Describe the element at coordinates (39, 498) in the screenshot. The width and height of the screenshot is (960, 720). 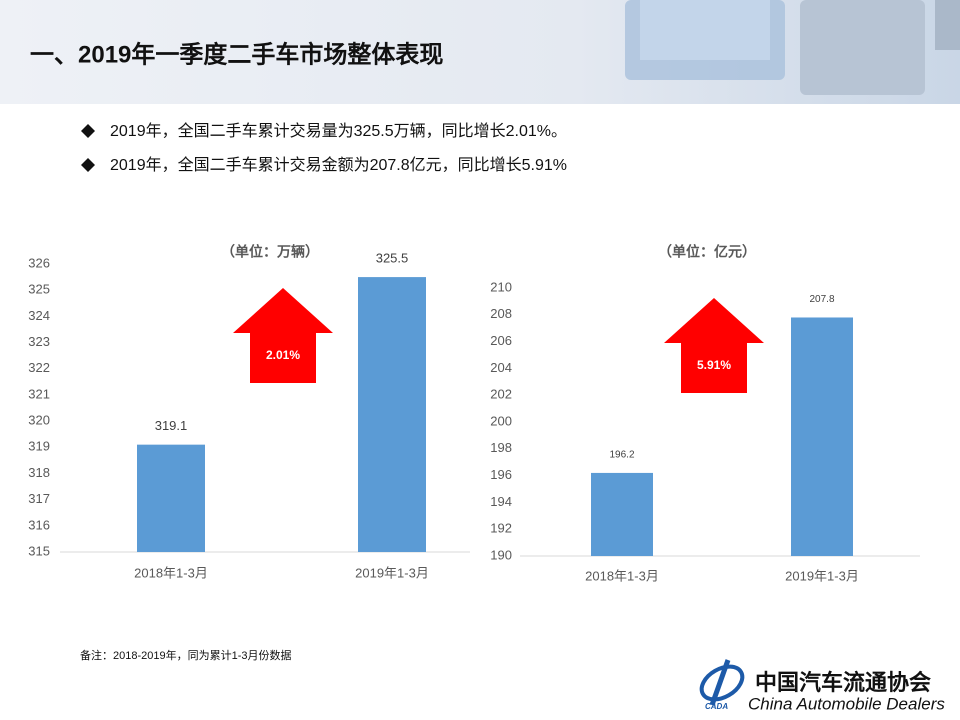
I see `y-tick-label: 317` at that location.